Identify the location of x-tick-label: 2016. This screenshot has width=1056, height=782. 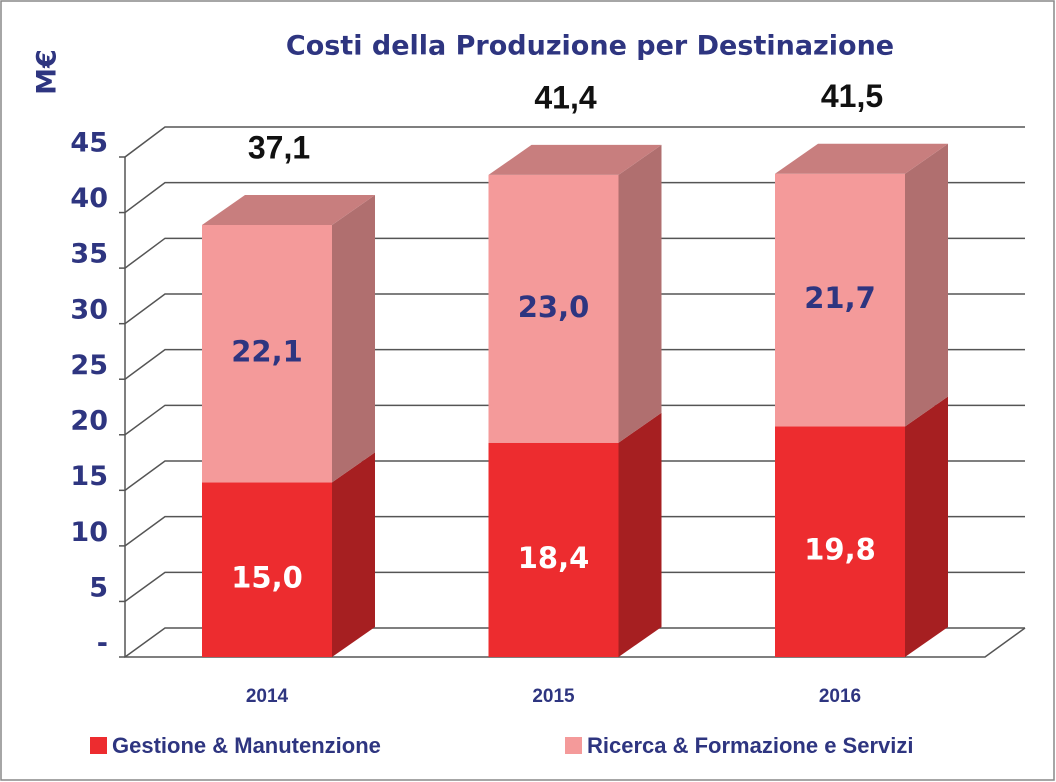
(840, 696).